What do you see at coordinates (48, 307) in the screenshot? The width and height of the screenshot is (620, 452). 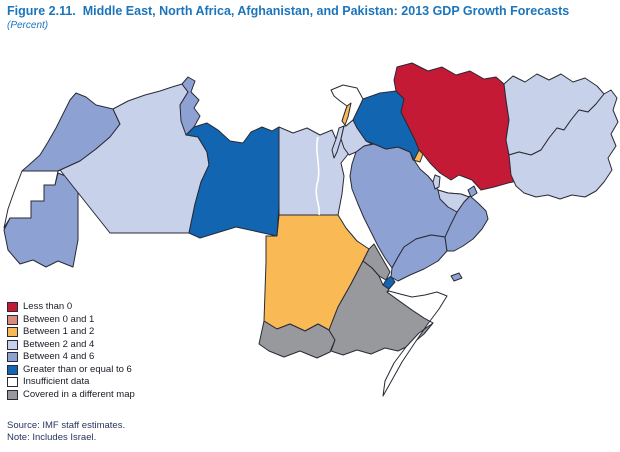 I see `legend-label: Less than 0` at bounding box center [48, 307].